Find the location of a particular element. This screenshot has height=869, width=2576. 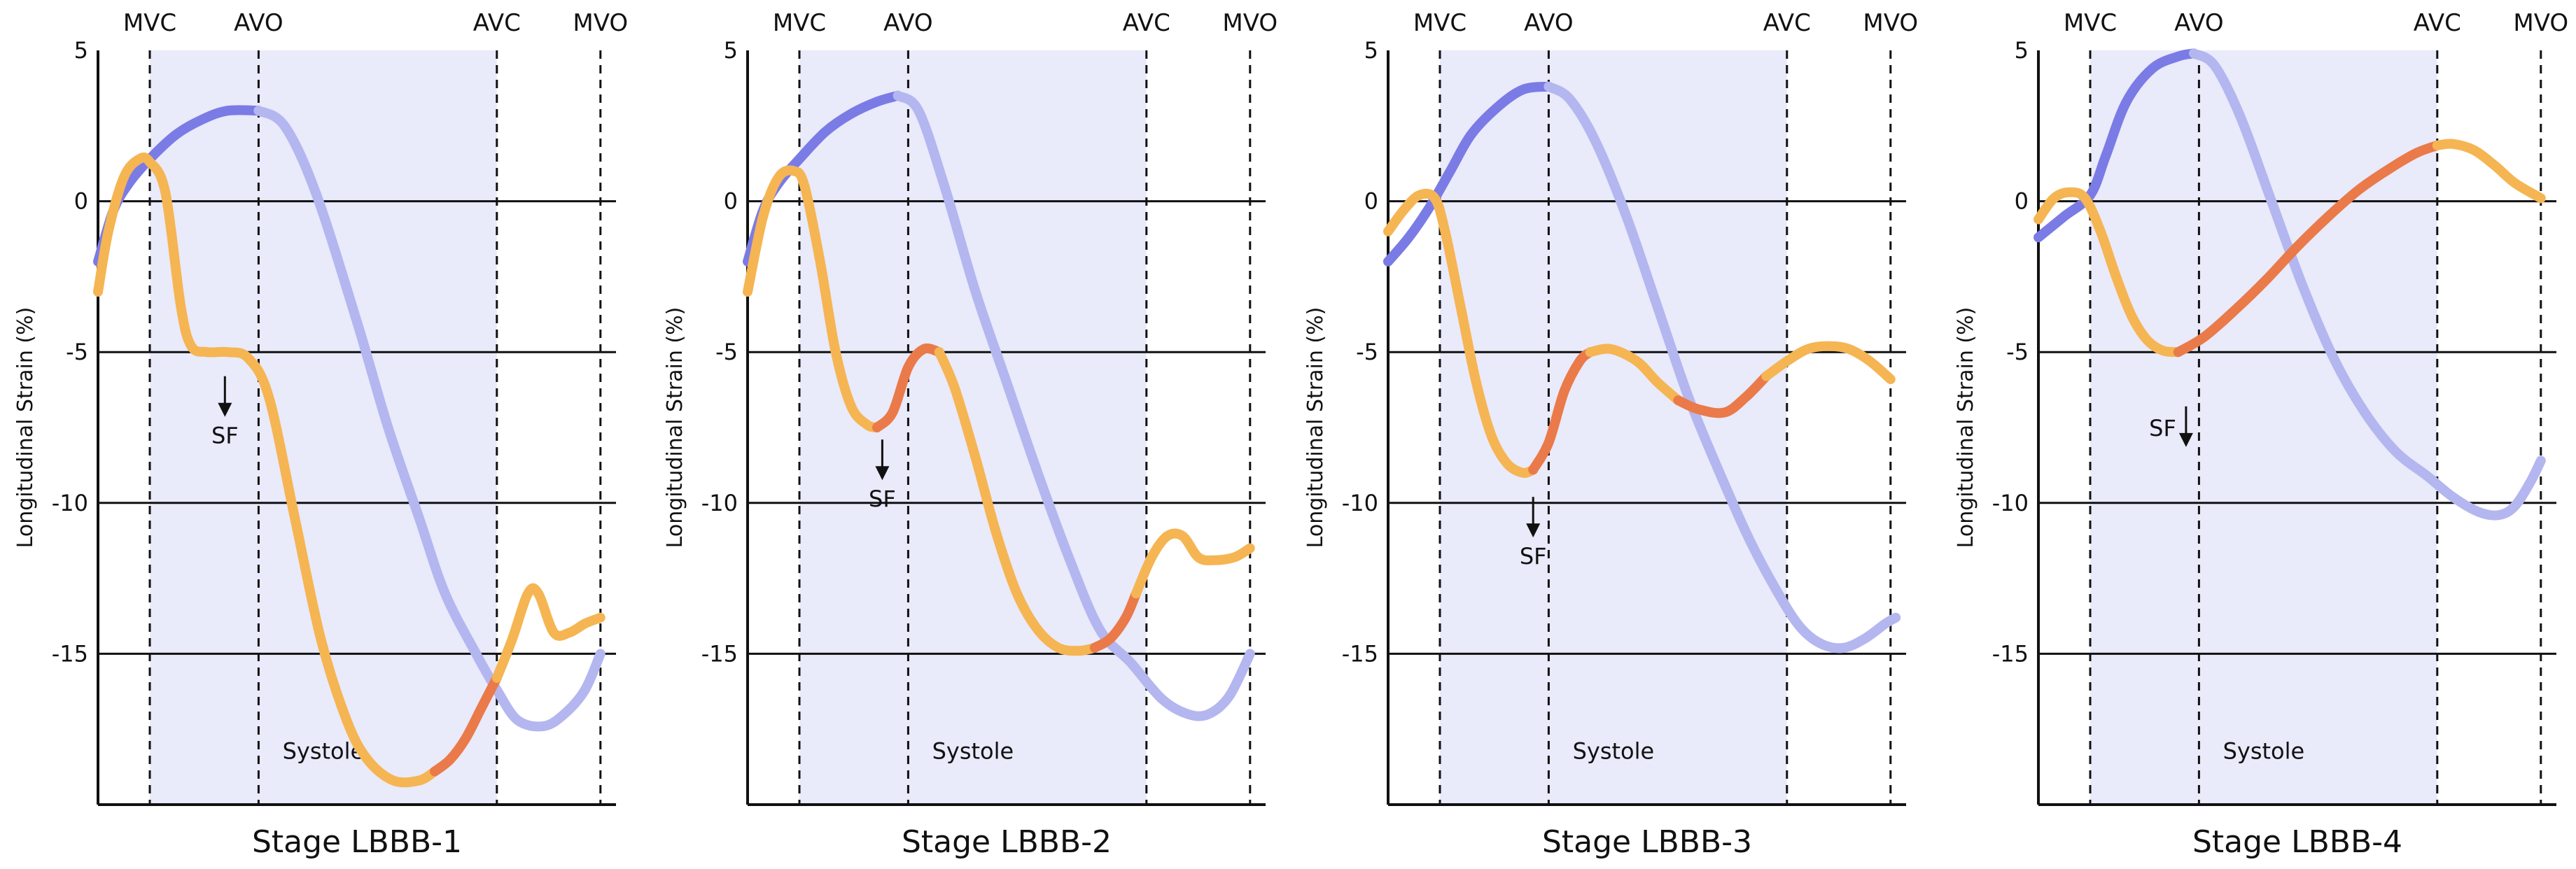

series-line-yellow-plateau is located at coordinates (1634, 375).